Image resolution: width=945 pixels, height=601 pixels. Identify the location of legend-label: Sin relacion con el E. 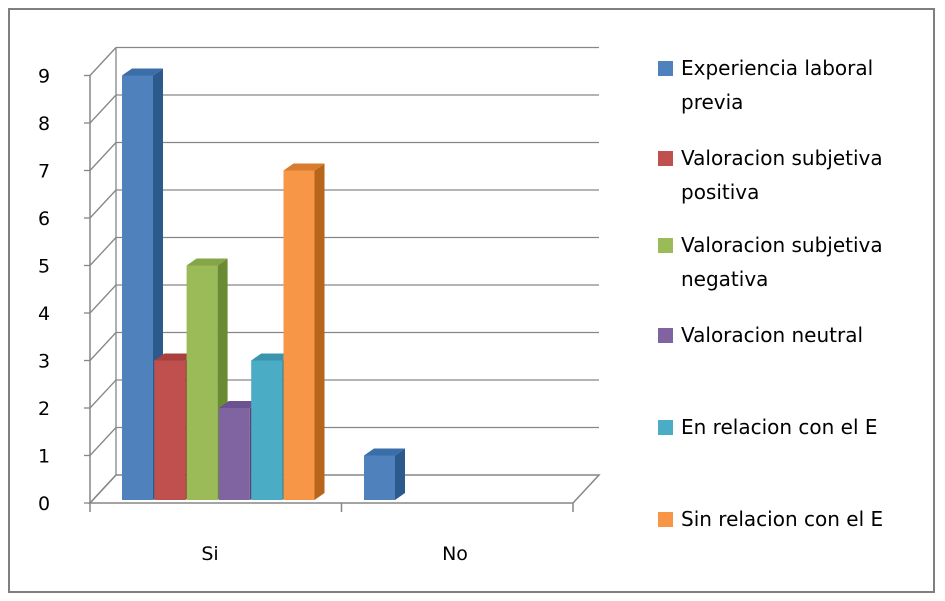
(782, 519).